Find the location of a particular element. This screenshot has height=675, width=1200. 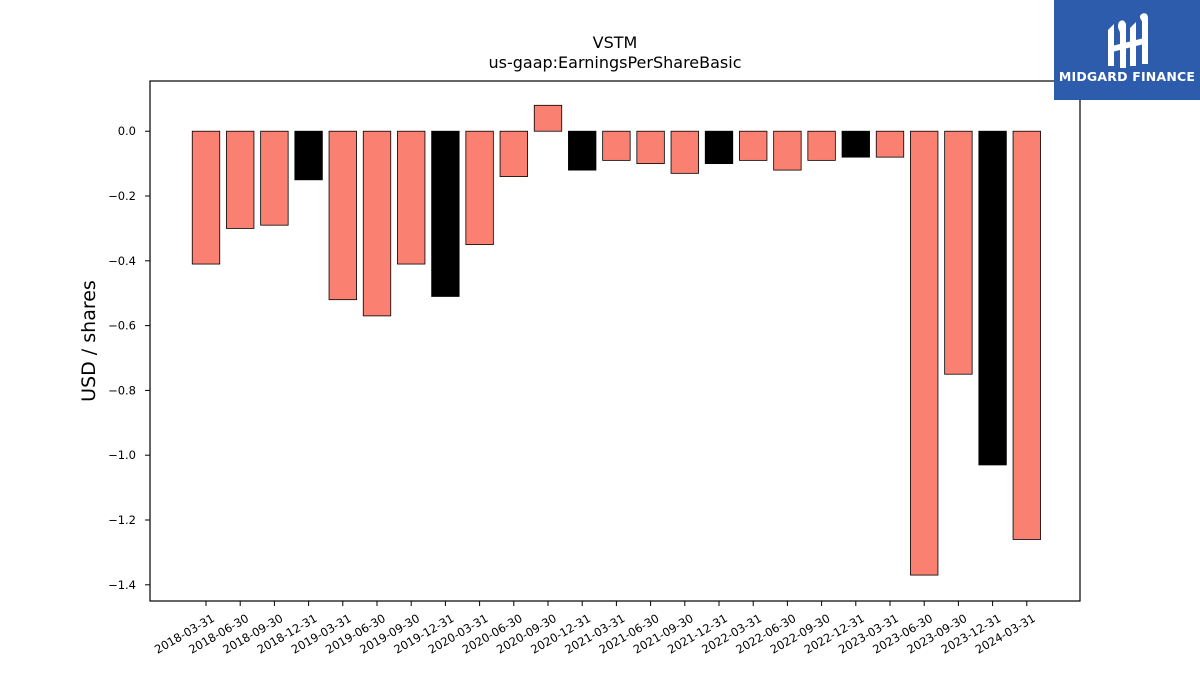

y-tick-label: −0.8 is located at coordinates (122, 390).